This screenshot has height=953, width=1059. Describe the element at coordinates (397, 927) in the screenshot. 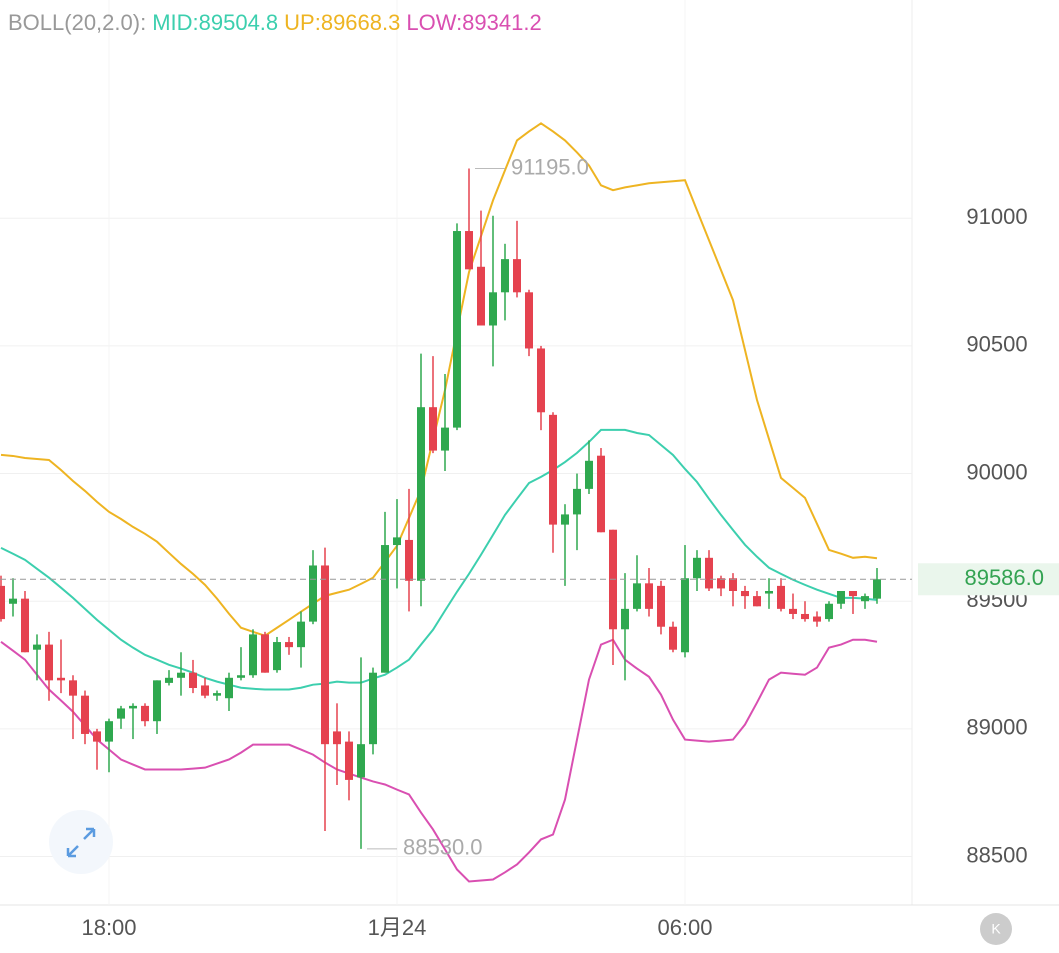

I see `x-tick-label: 1月24` at that location.